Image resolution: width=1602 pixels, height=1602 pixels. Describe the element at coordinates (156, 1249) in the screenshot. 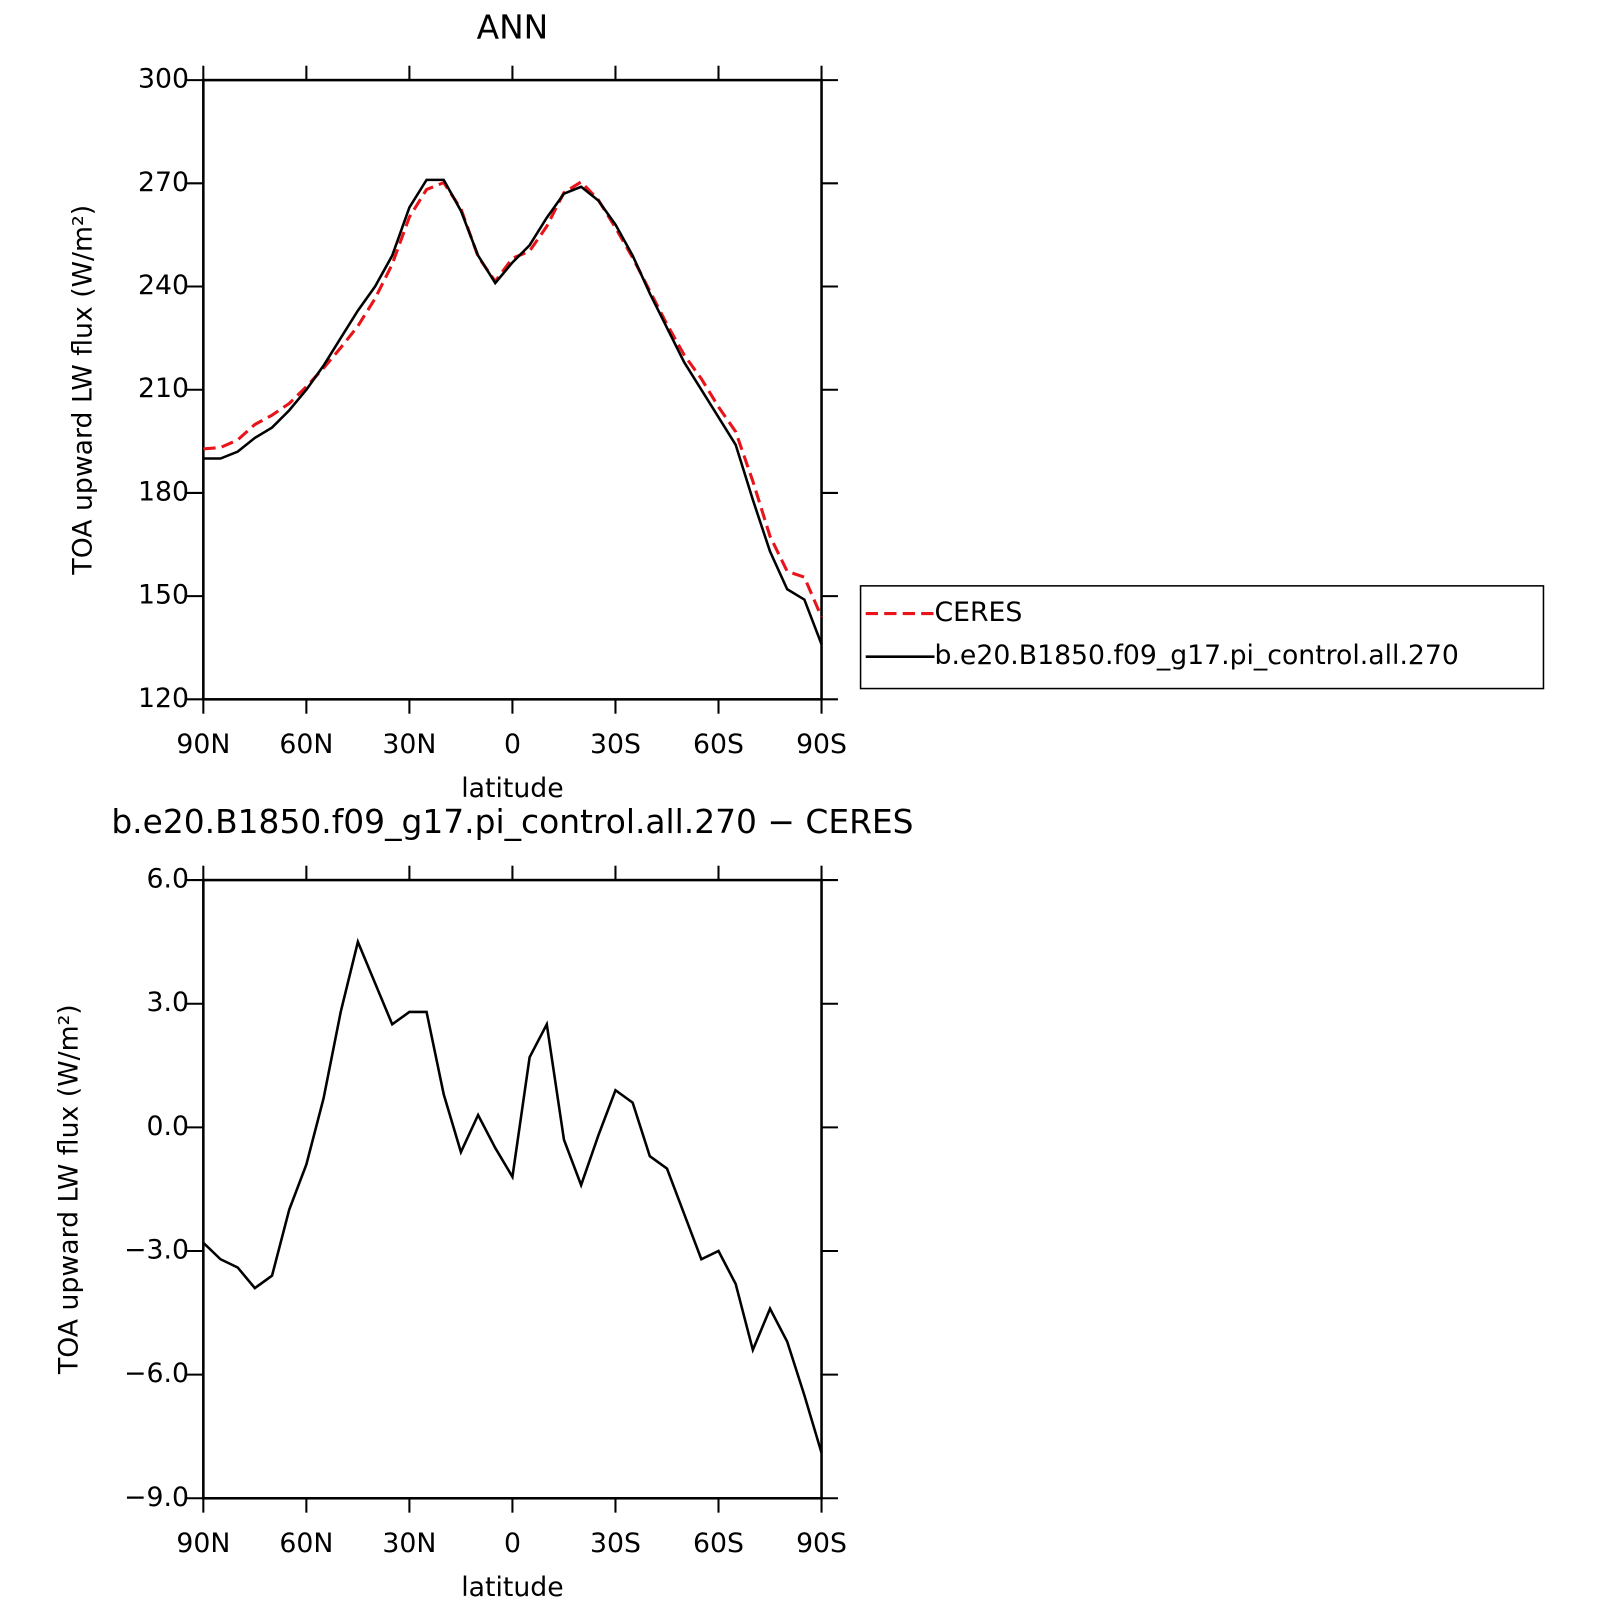

I see `y-tick-label: −3.0` at that location.